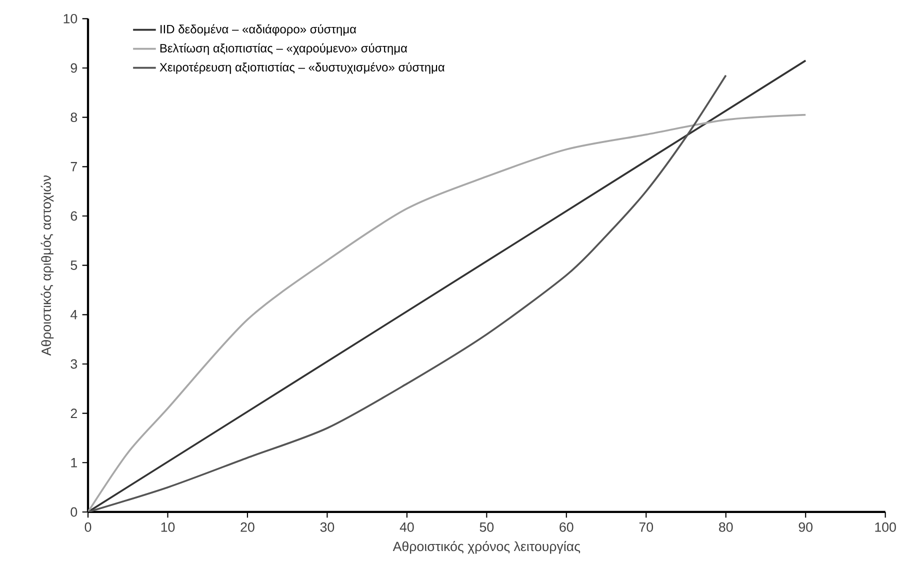  What do you see at coordinates (73, 68) in the screenshot?
I see `y-tick-label: 9` at bounding box center [73, 68].